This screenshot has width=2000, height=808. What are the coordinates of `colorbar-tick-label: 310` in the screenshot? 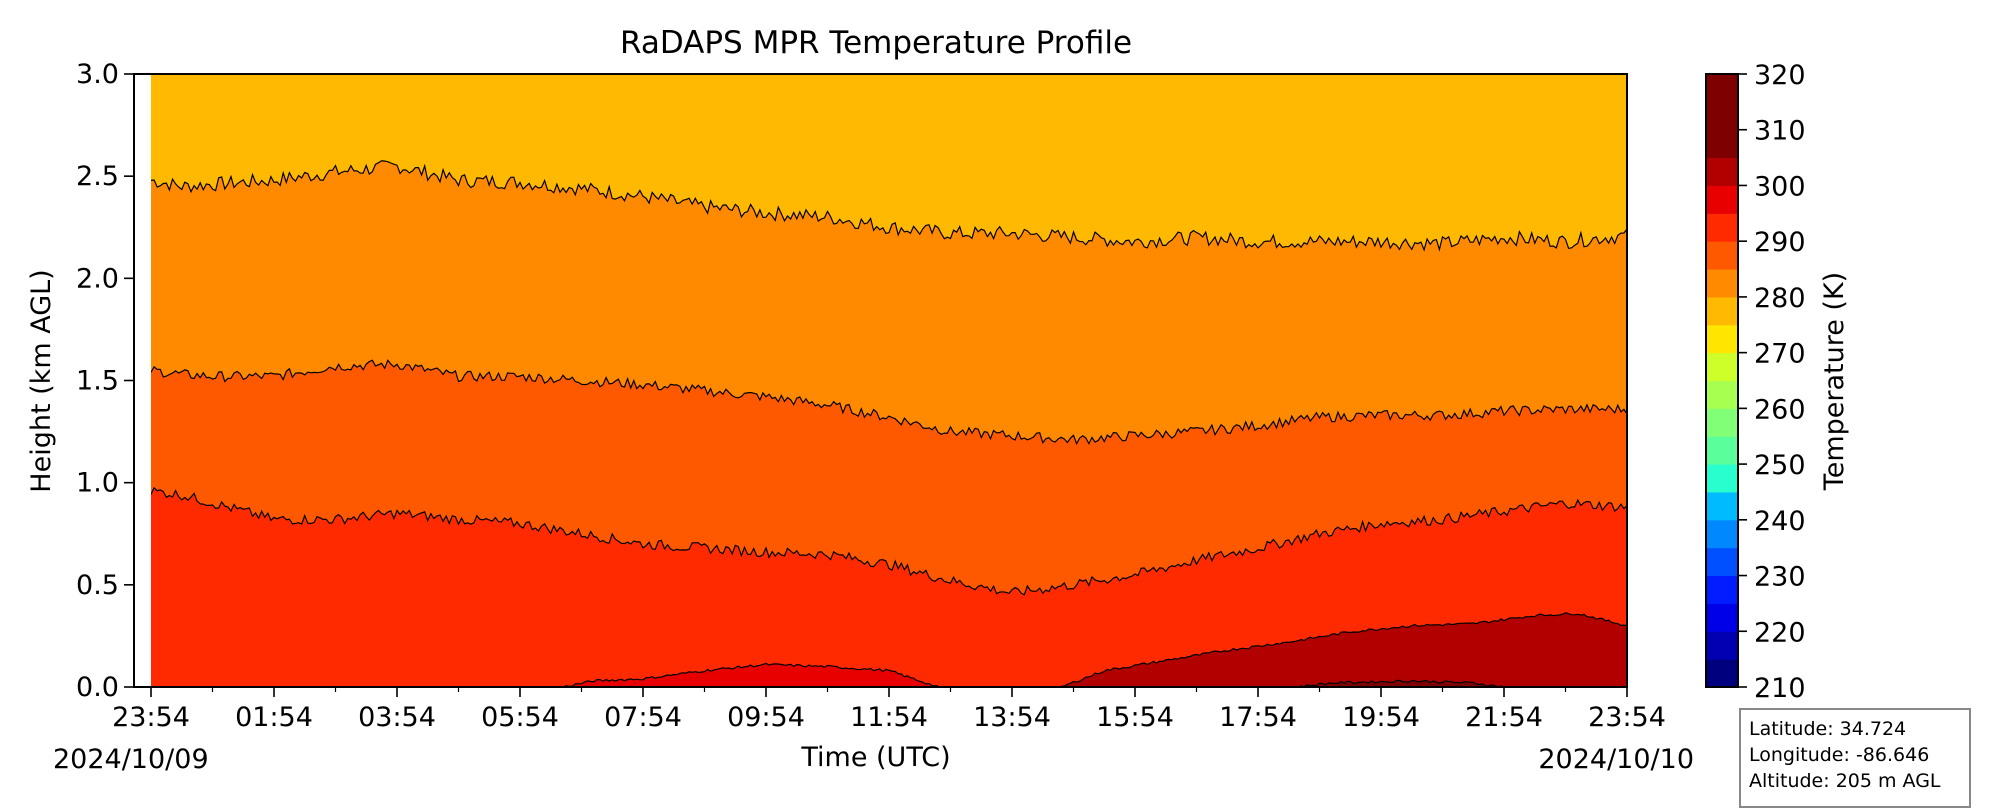 It's located at (1780, 131).